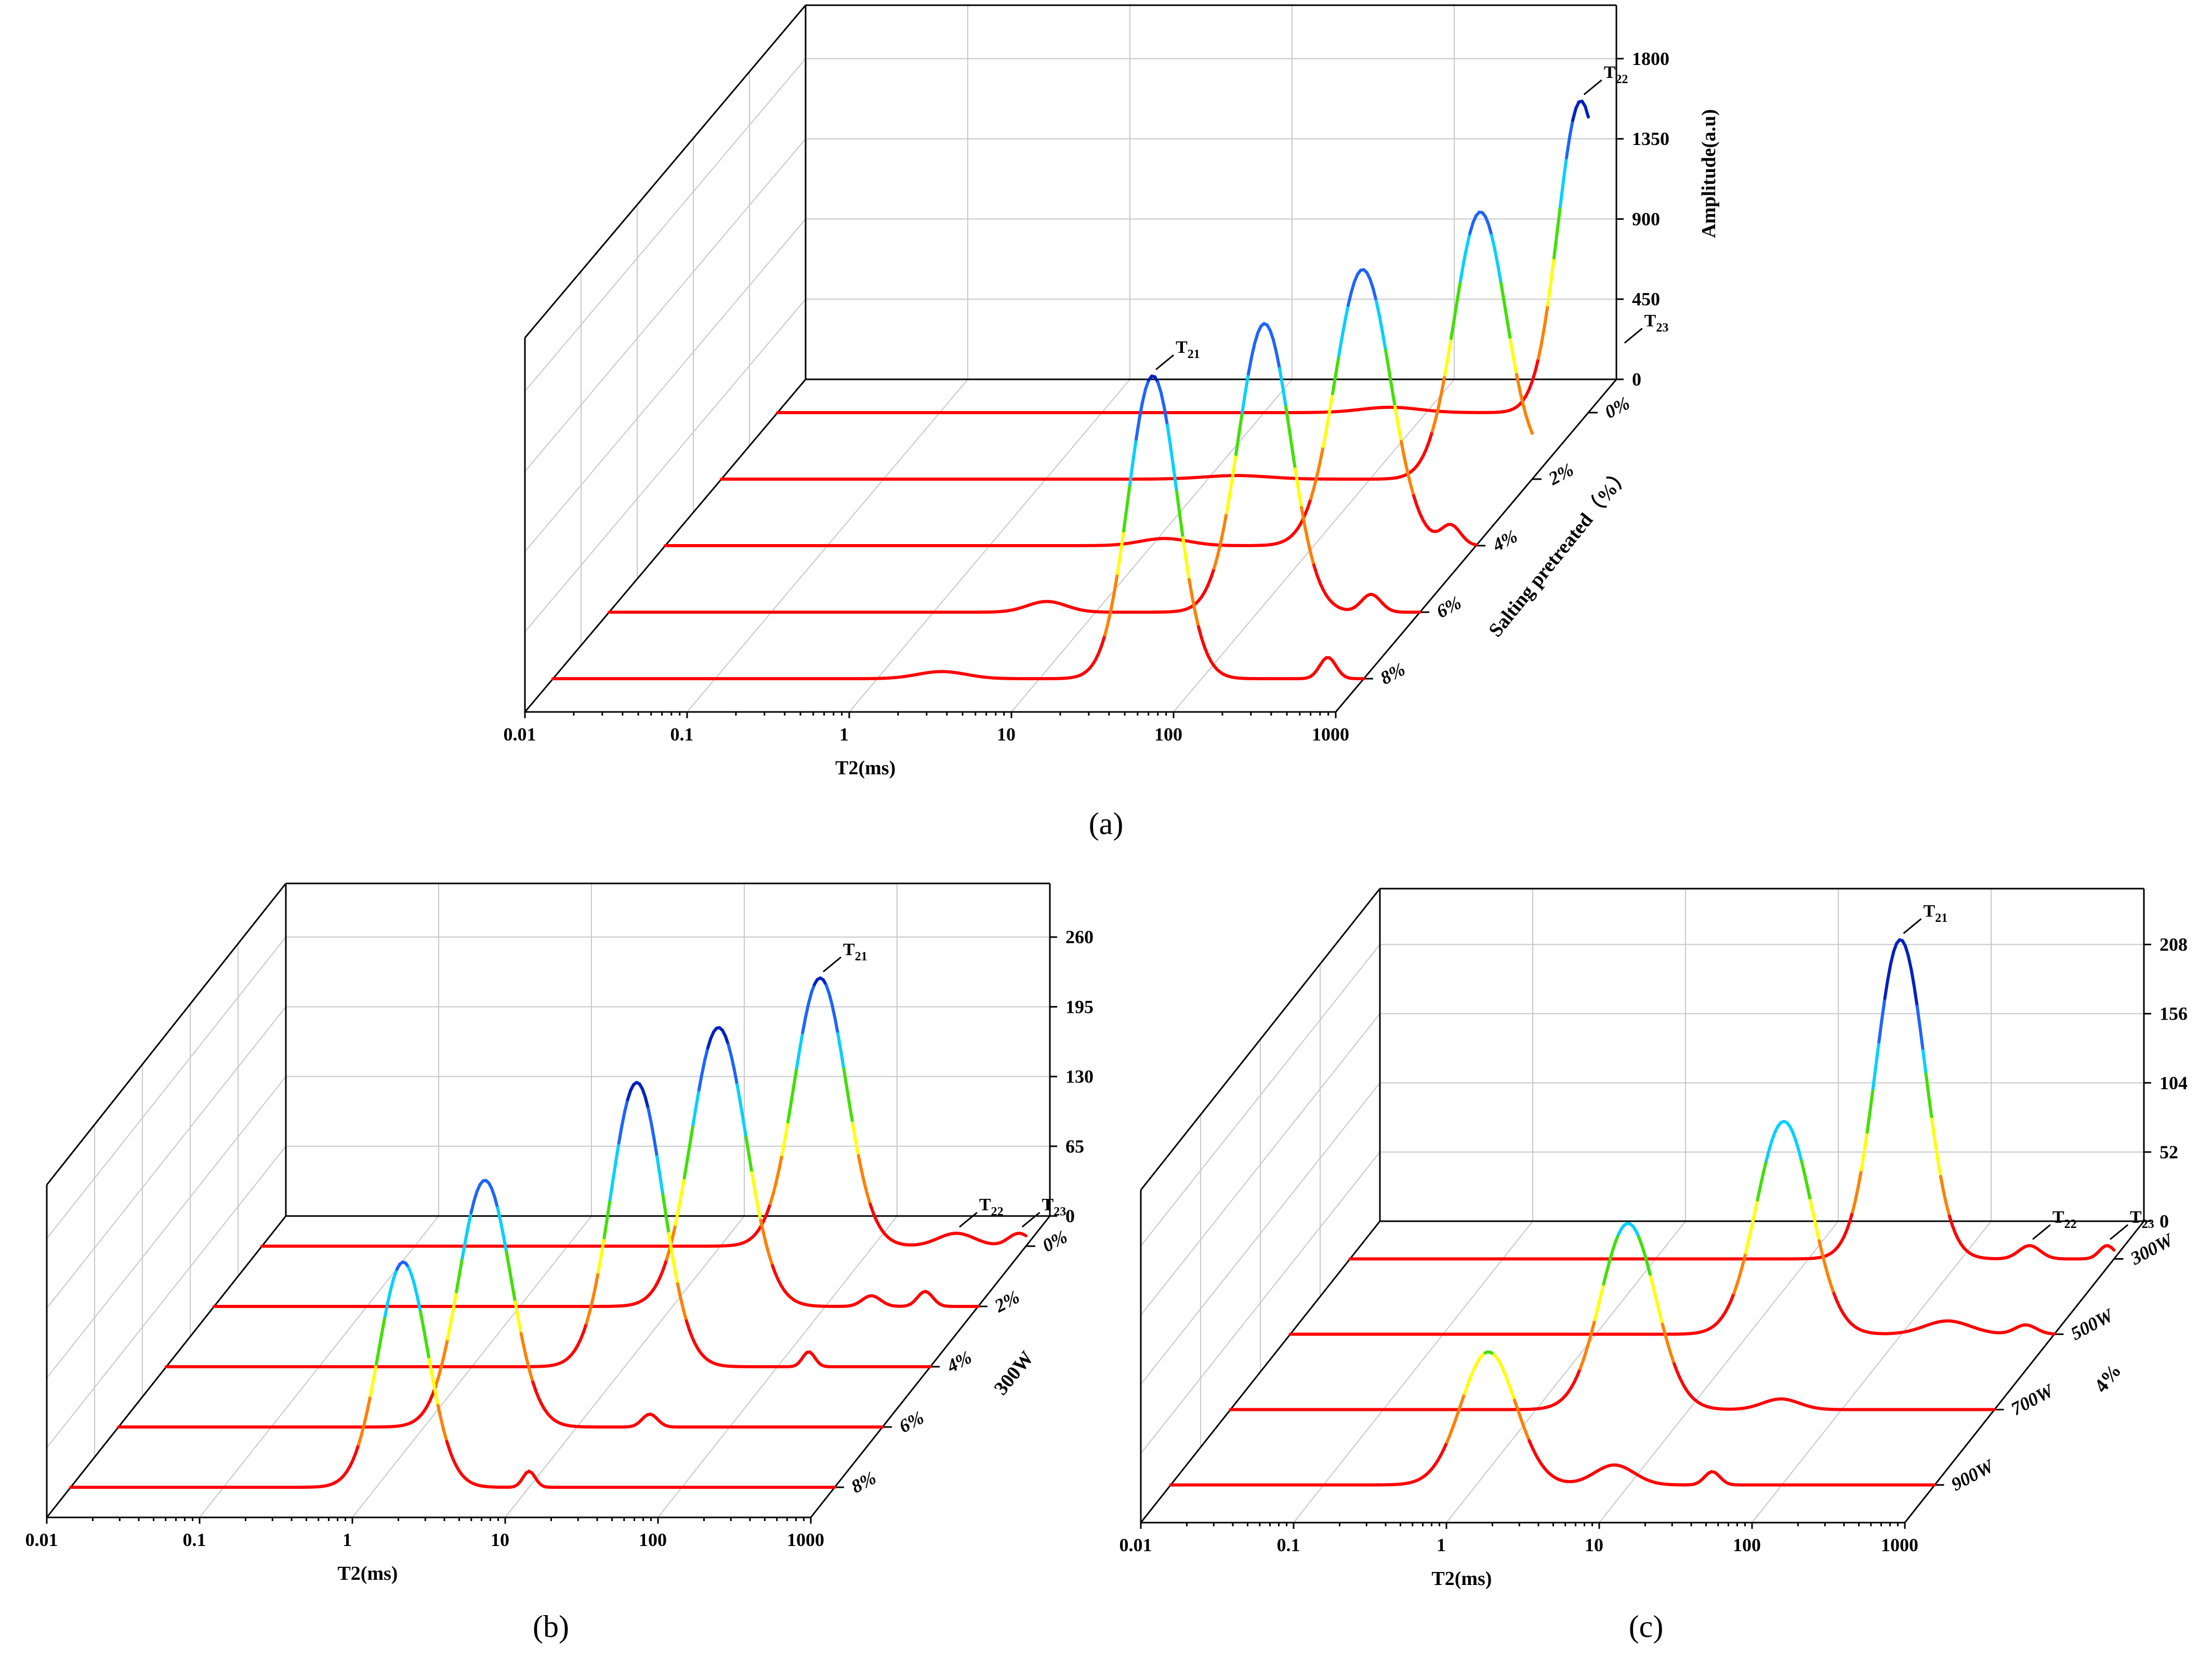  Describe the element at coordinates (2108, 1378) in the screenshot. I see `depth-axis-title: 4%` at that location.